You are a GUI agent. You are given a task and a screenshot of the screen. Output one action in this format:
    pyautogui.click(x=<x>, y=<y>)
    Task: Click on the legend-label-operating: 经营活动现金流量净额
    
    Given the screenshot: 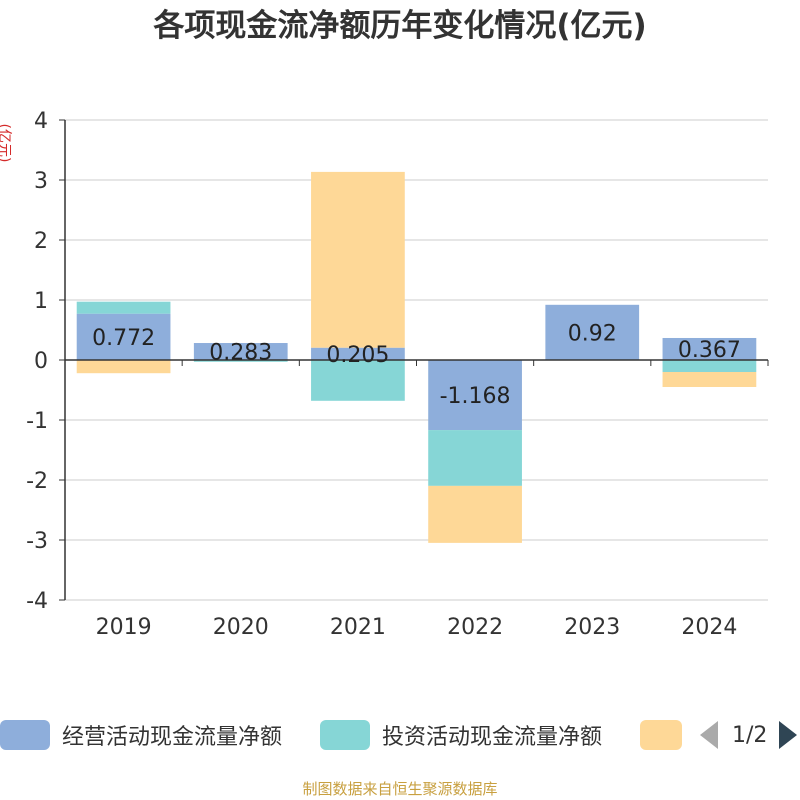 What is the action you would take?
    pyautogui.click(x=172, y=737)
    